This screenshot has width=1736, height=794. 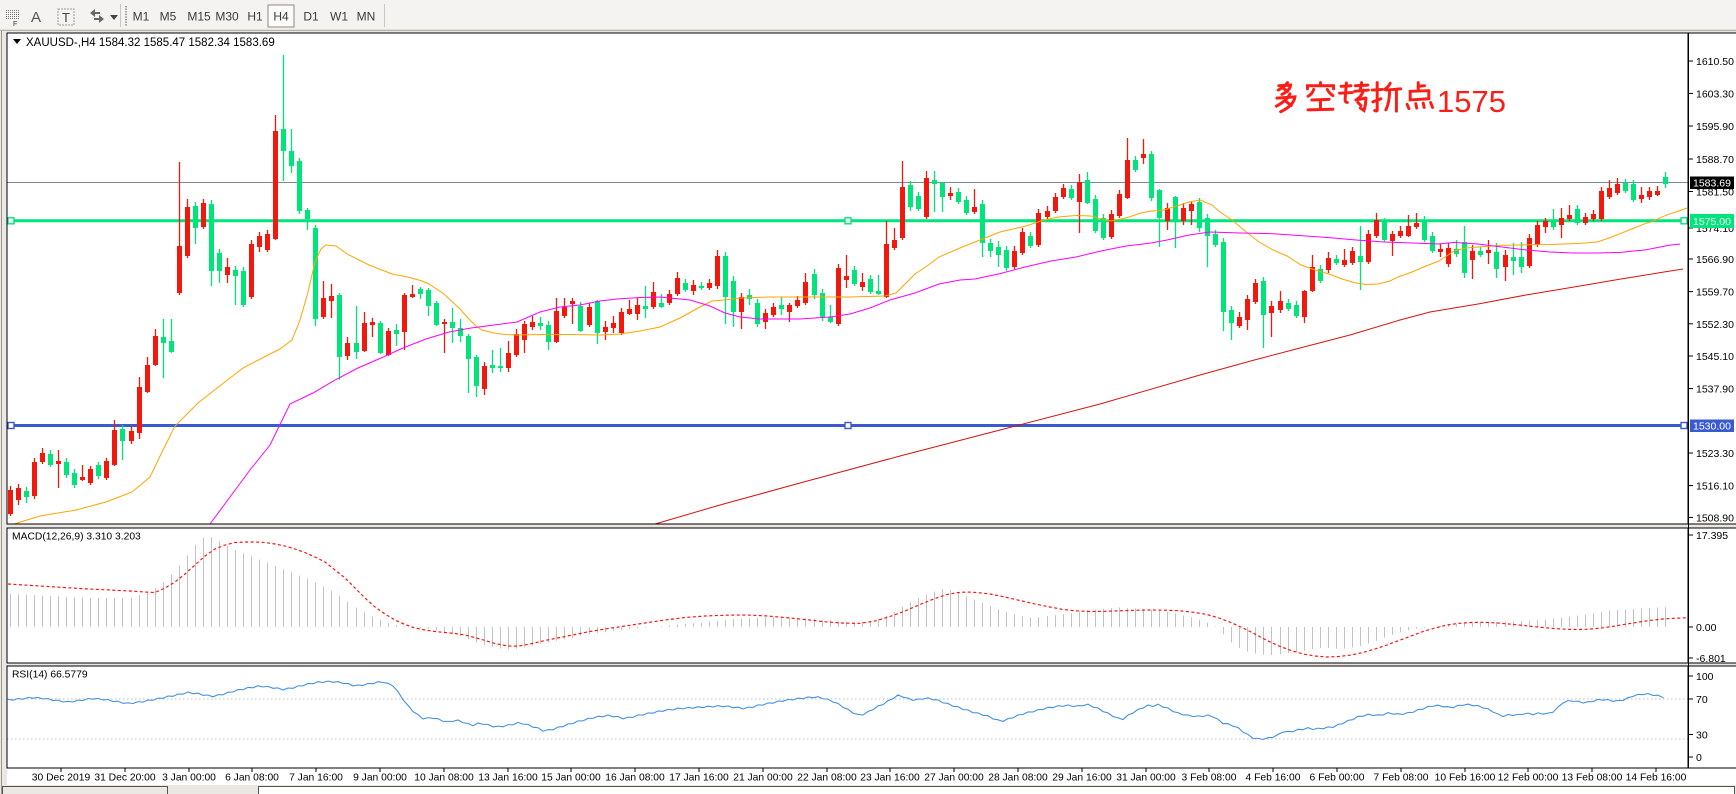 What do you see at coordinates (1712, 536) in the screenshot?
I see `svg-text: 17.395` at bounding box center [1712, 536].